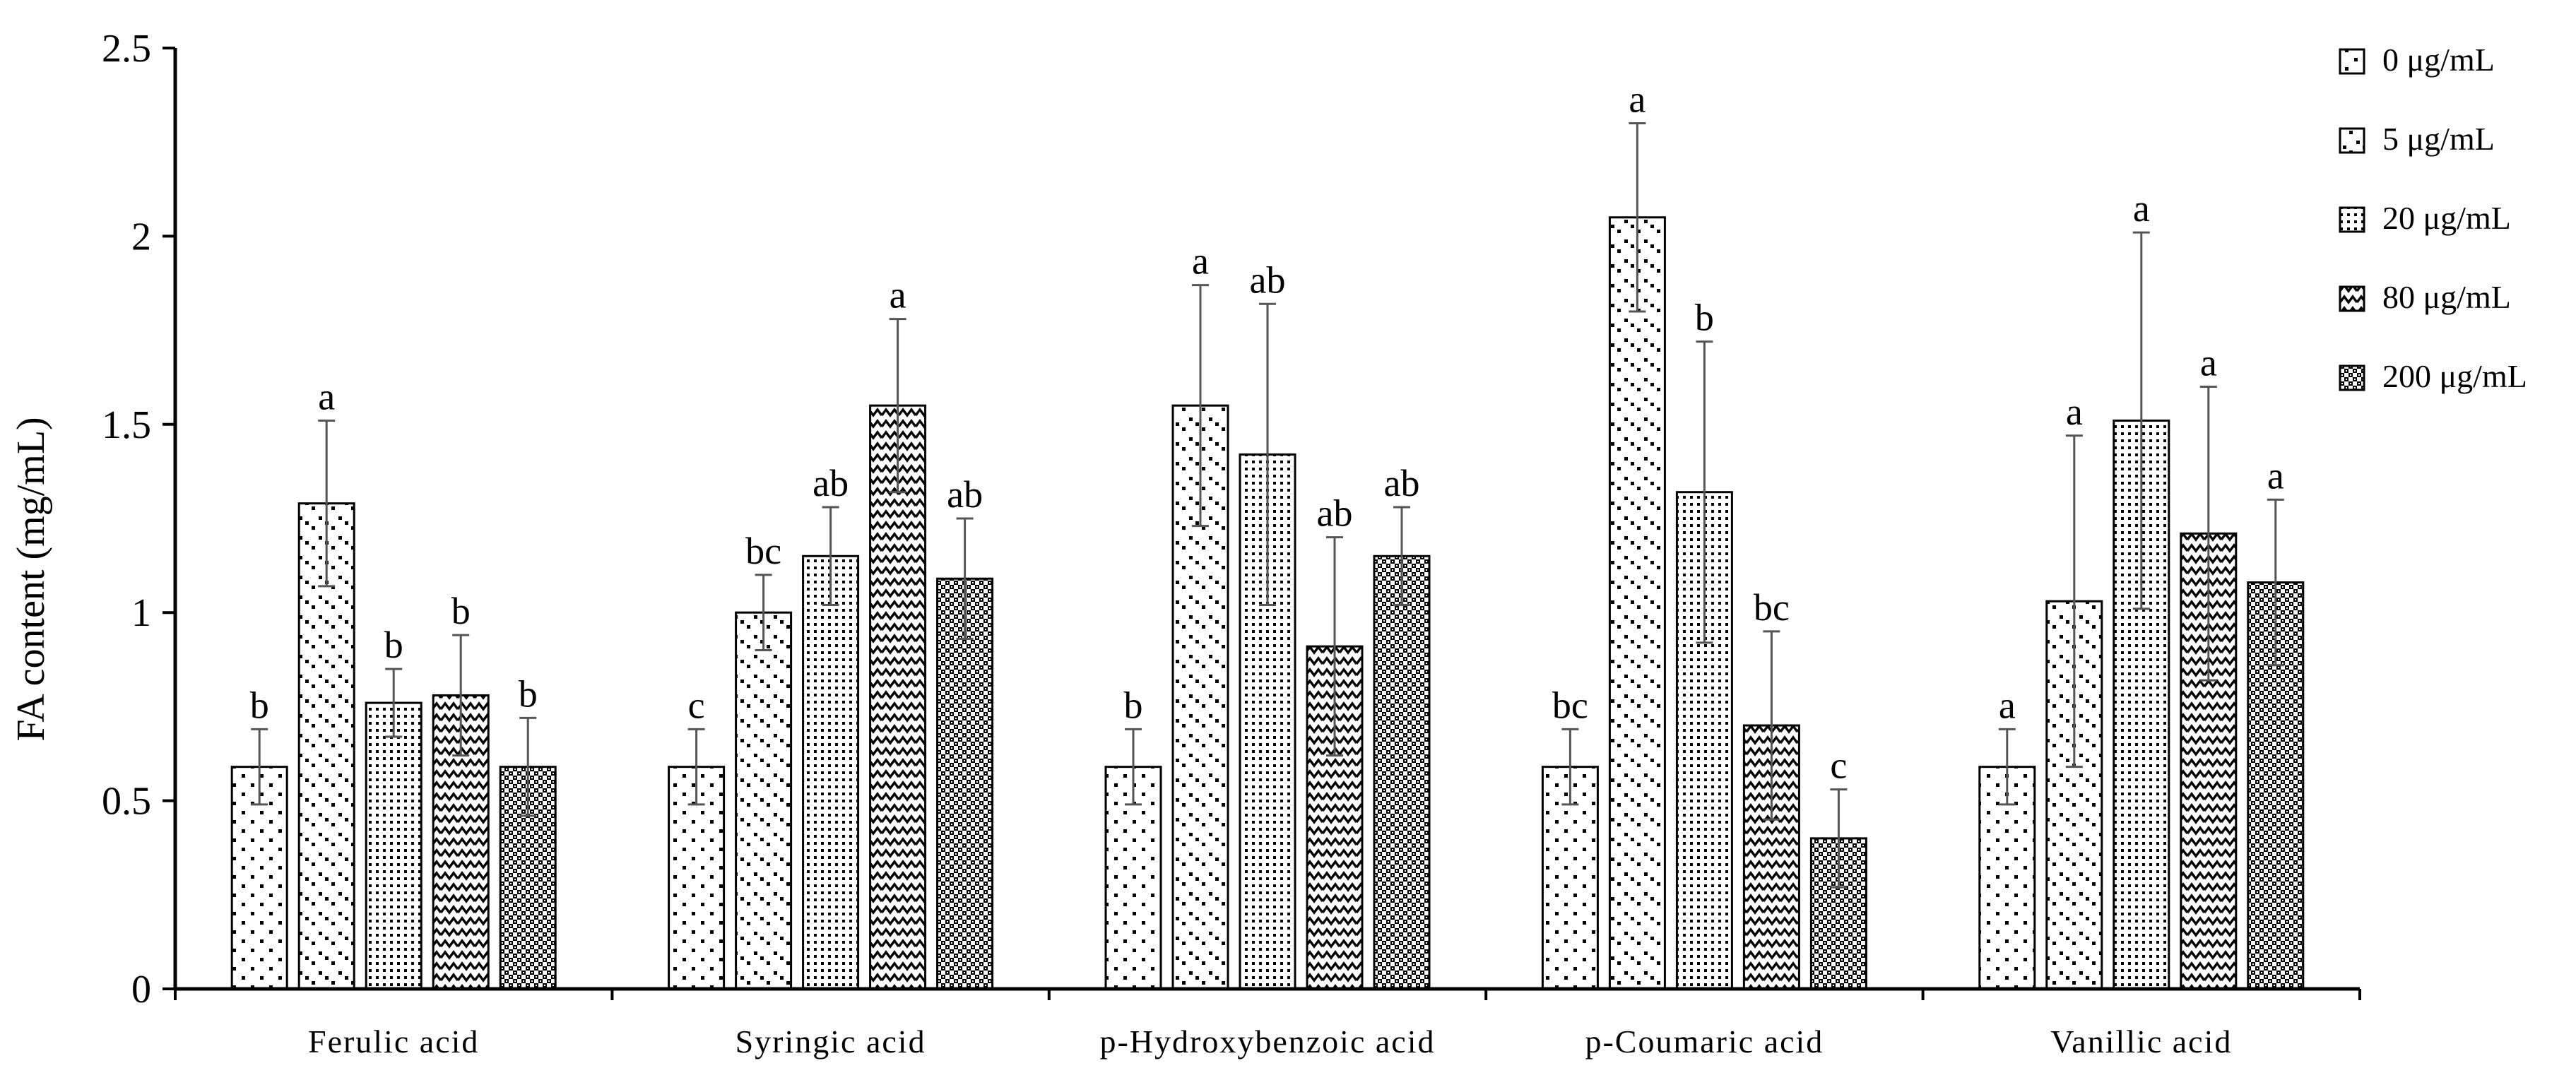  I want to click on x-tick-label: Vanillic acid, so click(2141, 1041).